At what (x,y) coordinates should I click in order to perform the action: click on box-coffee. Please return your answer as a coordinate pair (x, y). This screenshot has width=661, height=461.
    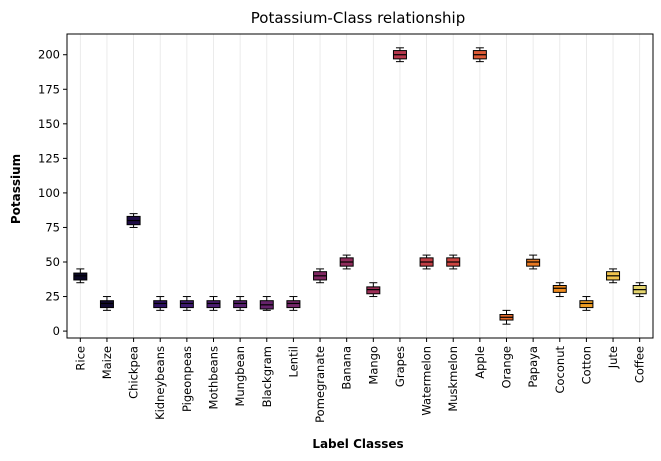
    Looking at the image, I should click on (639, 290).